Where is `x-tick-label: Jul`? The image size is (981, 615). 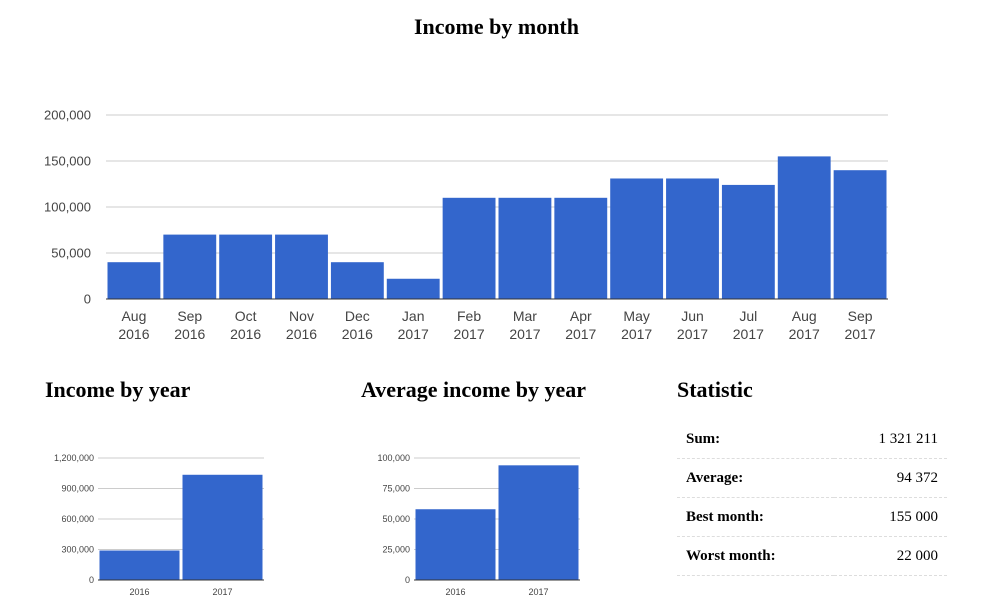 x-tick-label: Jul is located at coordinates (748, 316).